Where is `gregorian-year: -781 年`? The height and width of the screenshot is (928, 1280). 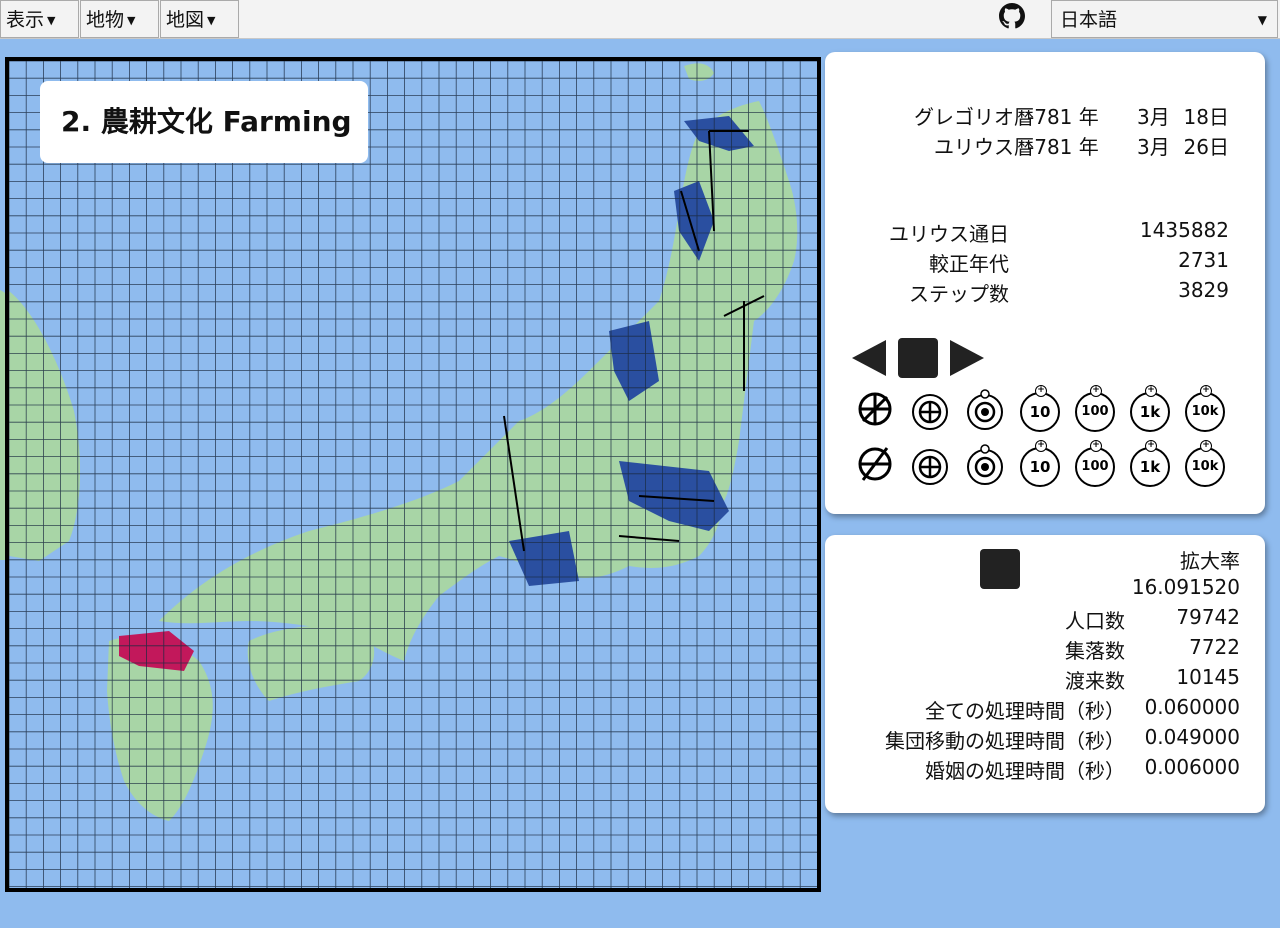 gregorian-year: -781 年 is located at coordinates (1063, 117).